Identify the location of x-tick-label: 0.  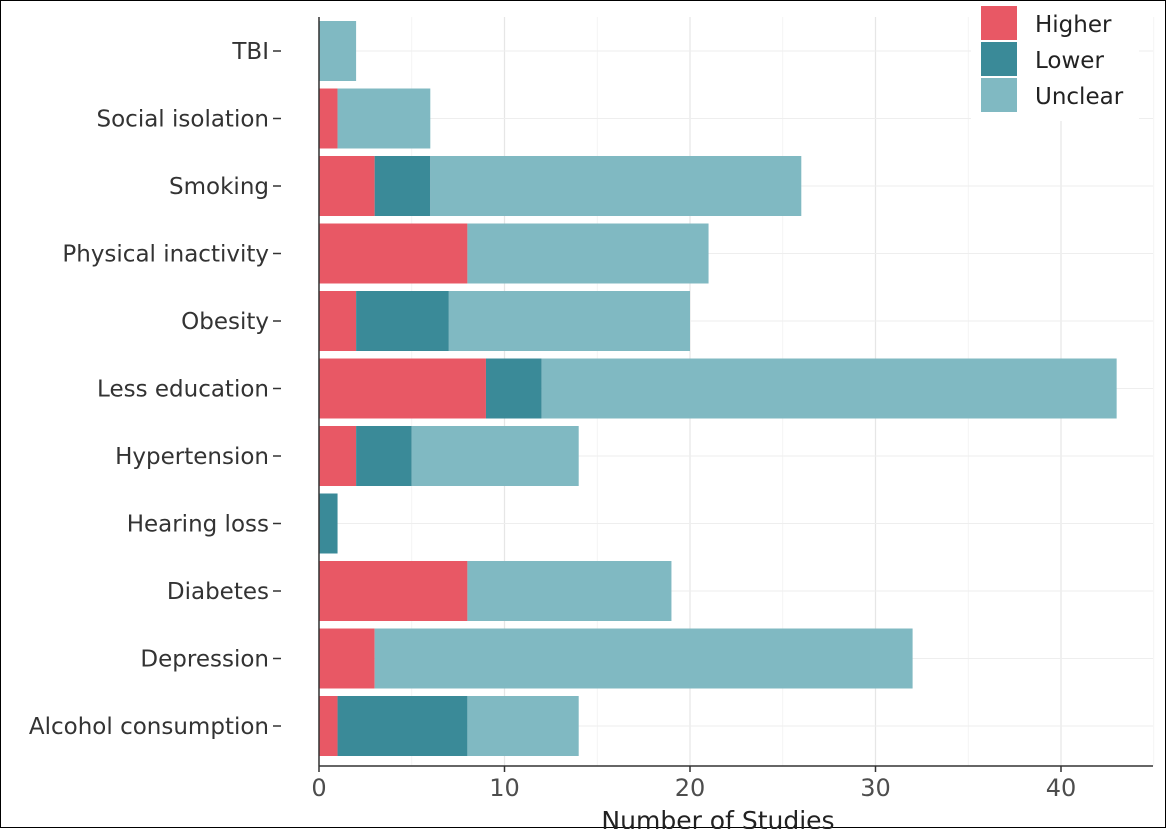
(318, 788).